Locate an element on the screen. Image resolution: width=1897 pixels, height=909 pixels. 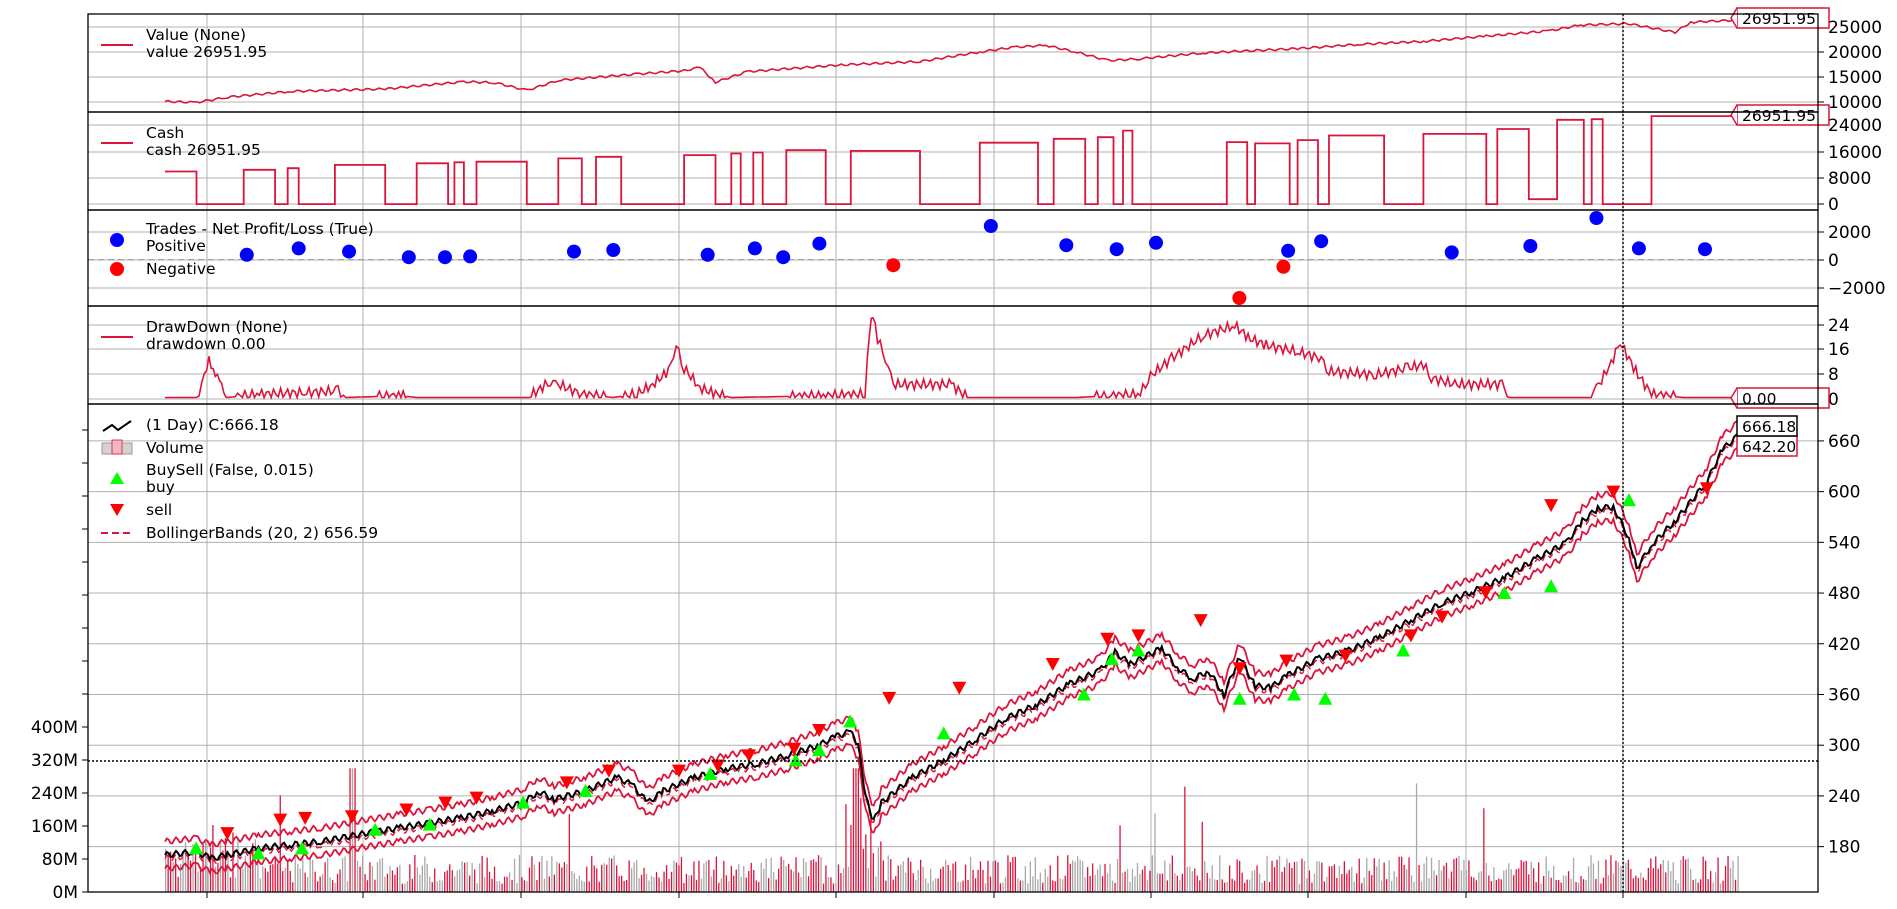
ytick-label: 16000 is located at coordinates (1855, 153).